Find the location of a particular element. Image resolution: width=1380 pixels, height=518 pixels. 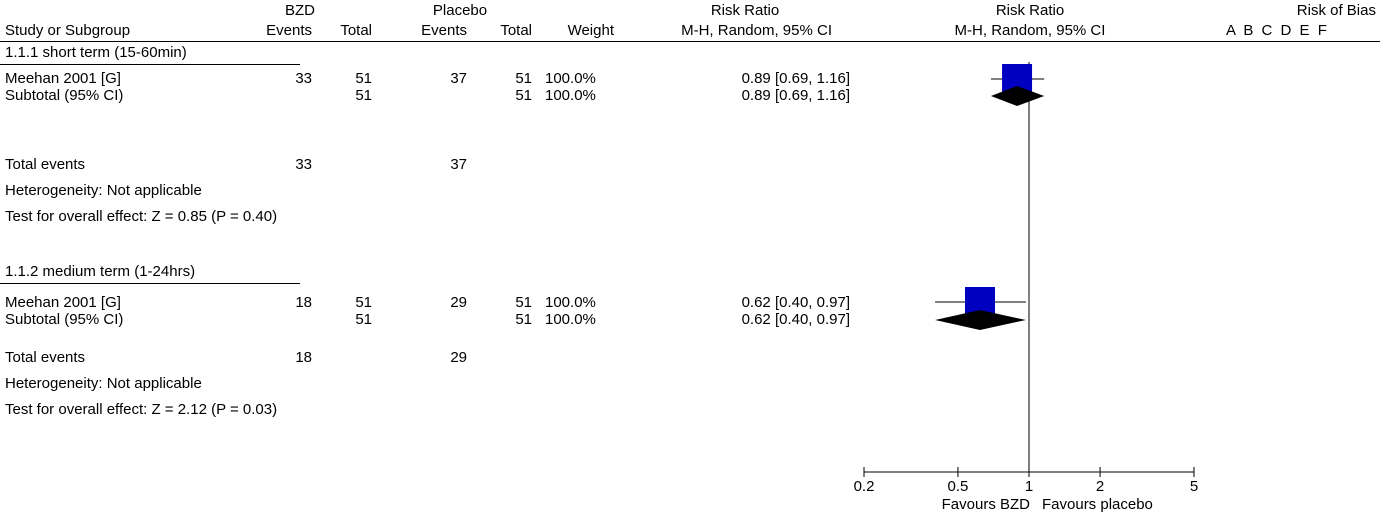

total-events-bzd: 18 is located at coordinates (303, 357).